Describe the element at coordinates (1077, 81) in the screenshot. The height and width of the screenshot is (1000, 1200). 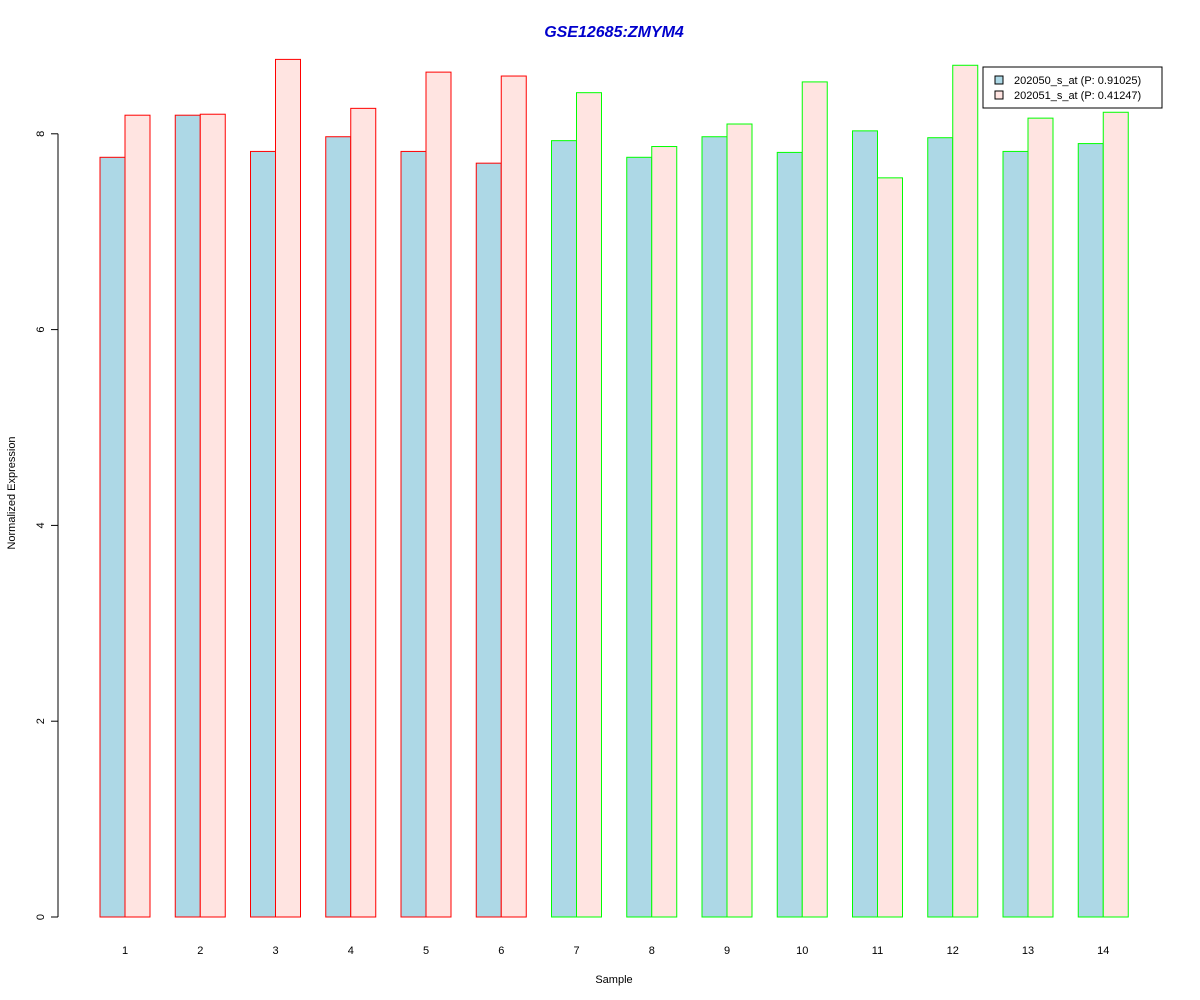
I see `legend-label: 202050_s_at (P: 0.91025)` at that location.